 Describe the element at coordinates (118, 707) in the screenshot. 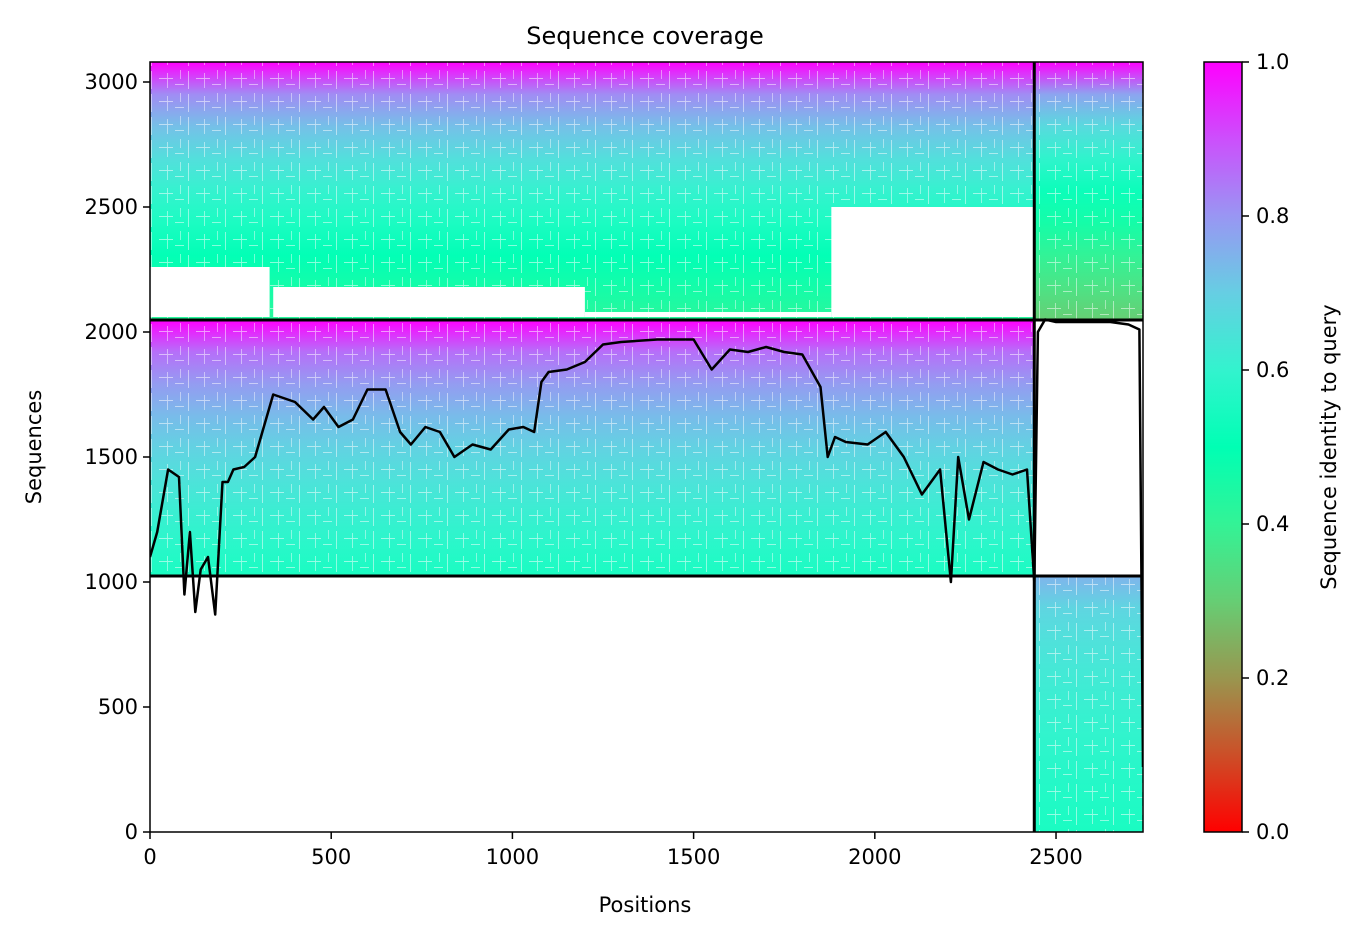

I see `y-tick-label: 500` at that location.